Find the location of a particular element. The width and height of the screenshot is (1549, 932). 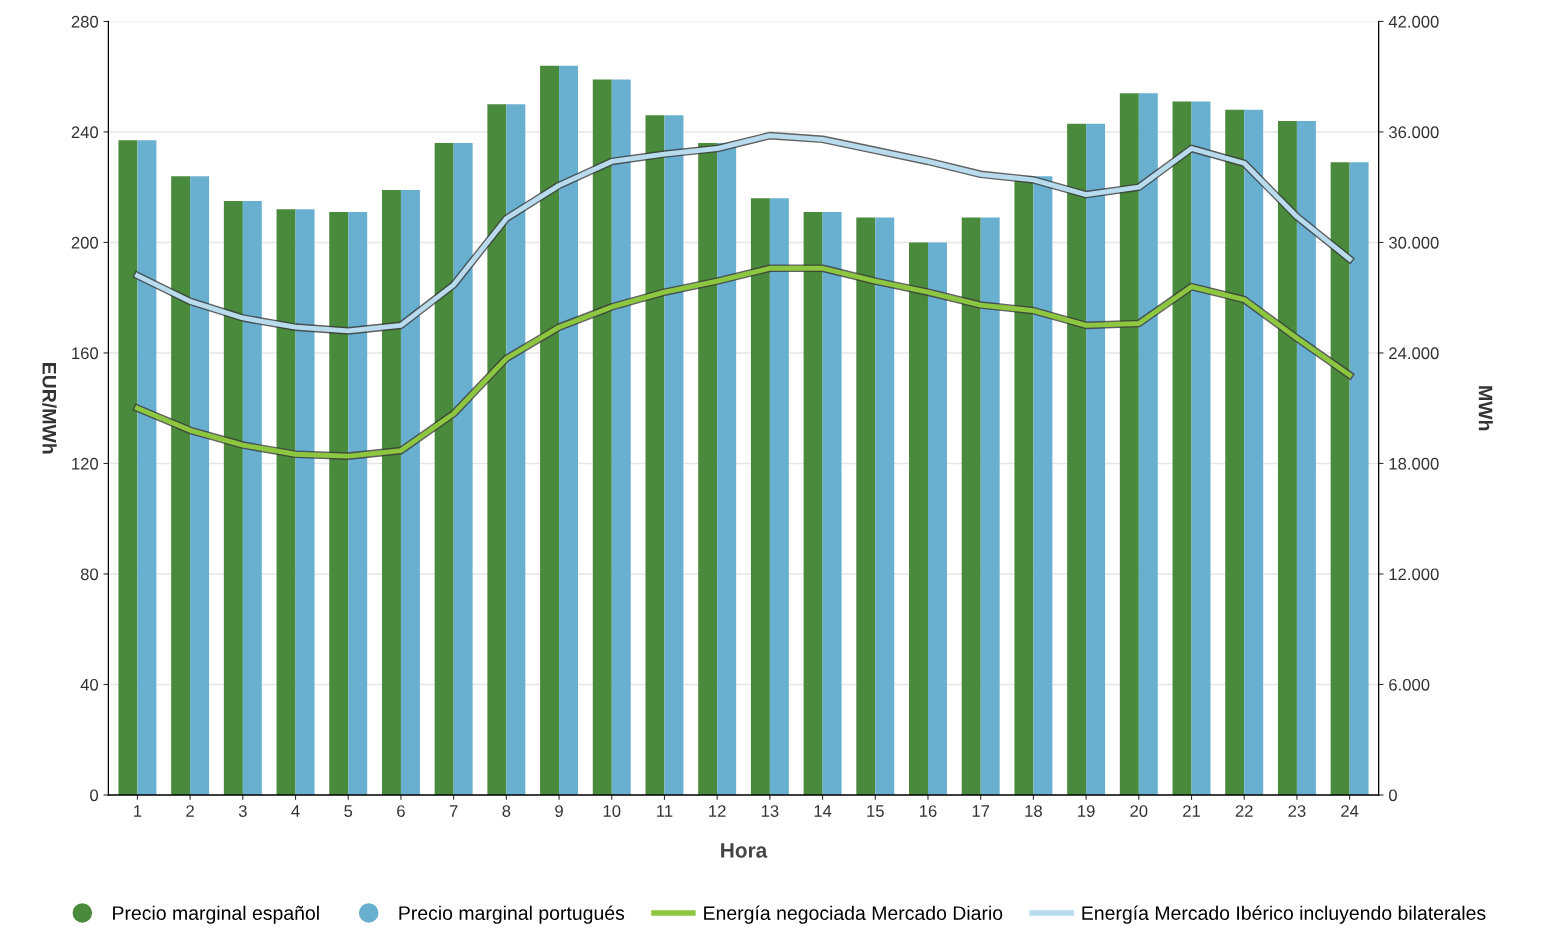

legend-label: Precio marginal español is located at coordinates (216, 914).